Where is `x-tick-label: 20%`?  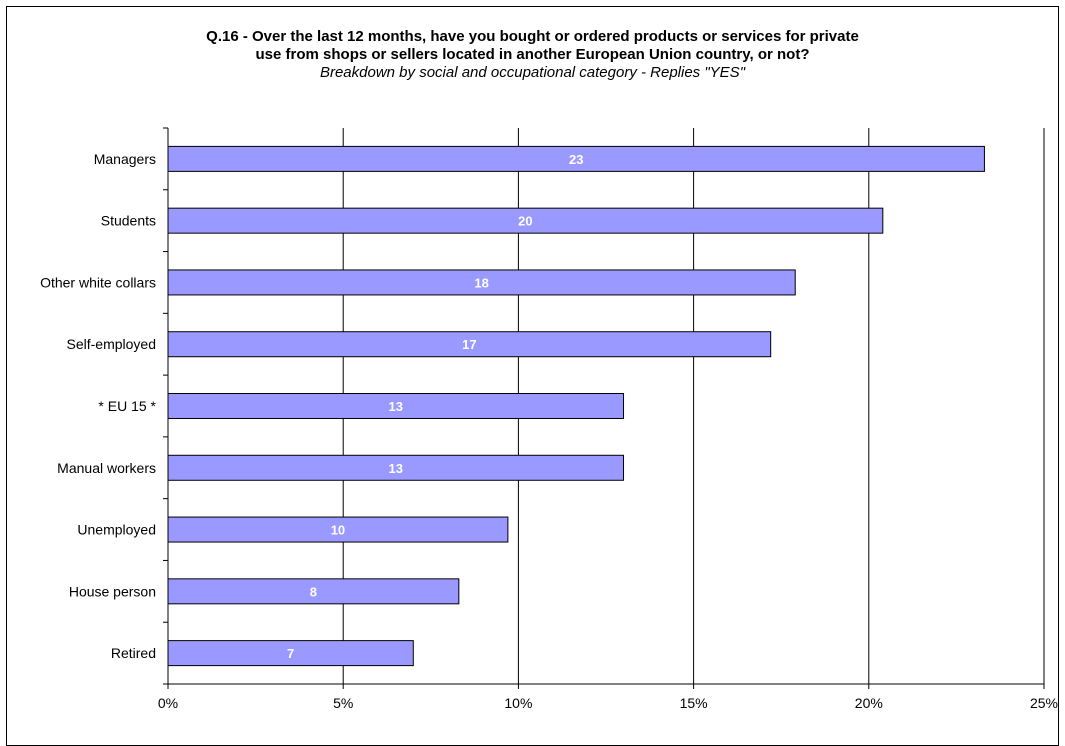 x-tick-label: 20% is located at coordinates (869, 703).